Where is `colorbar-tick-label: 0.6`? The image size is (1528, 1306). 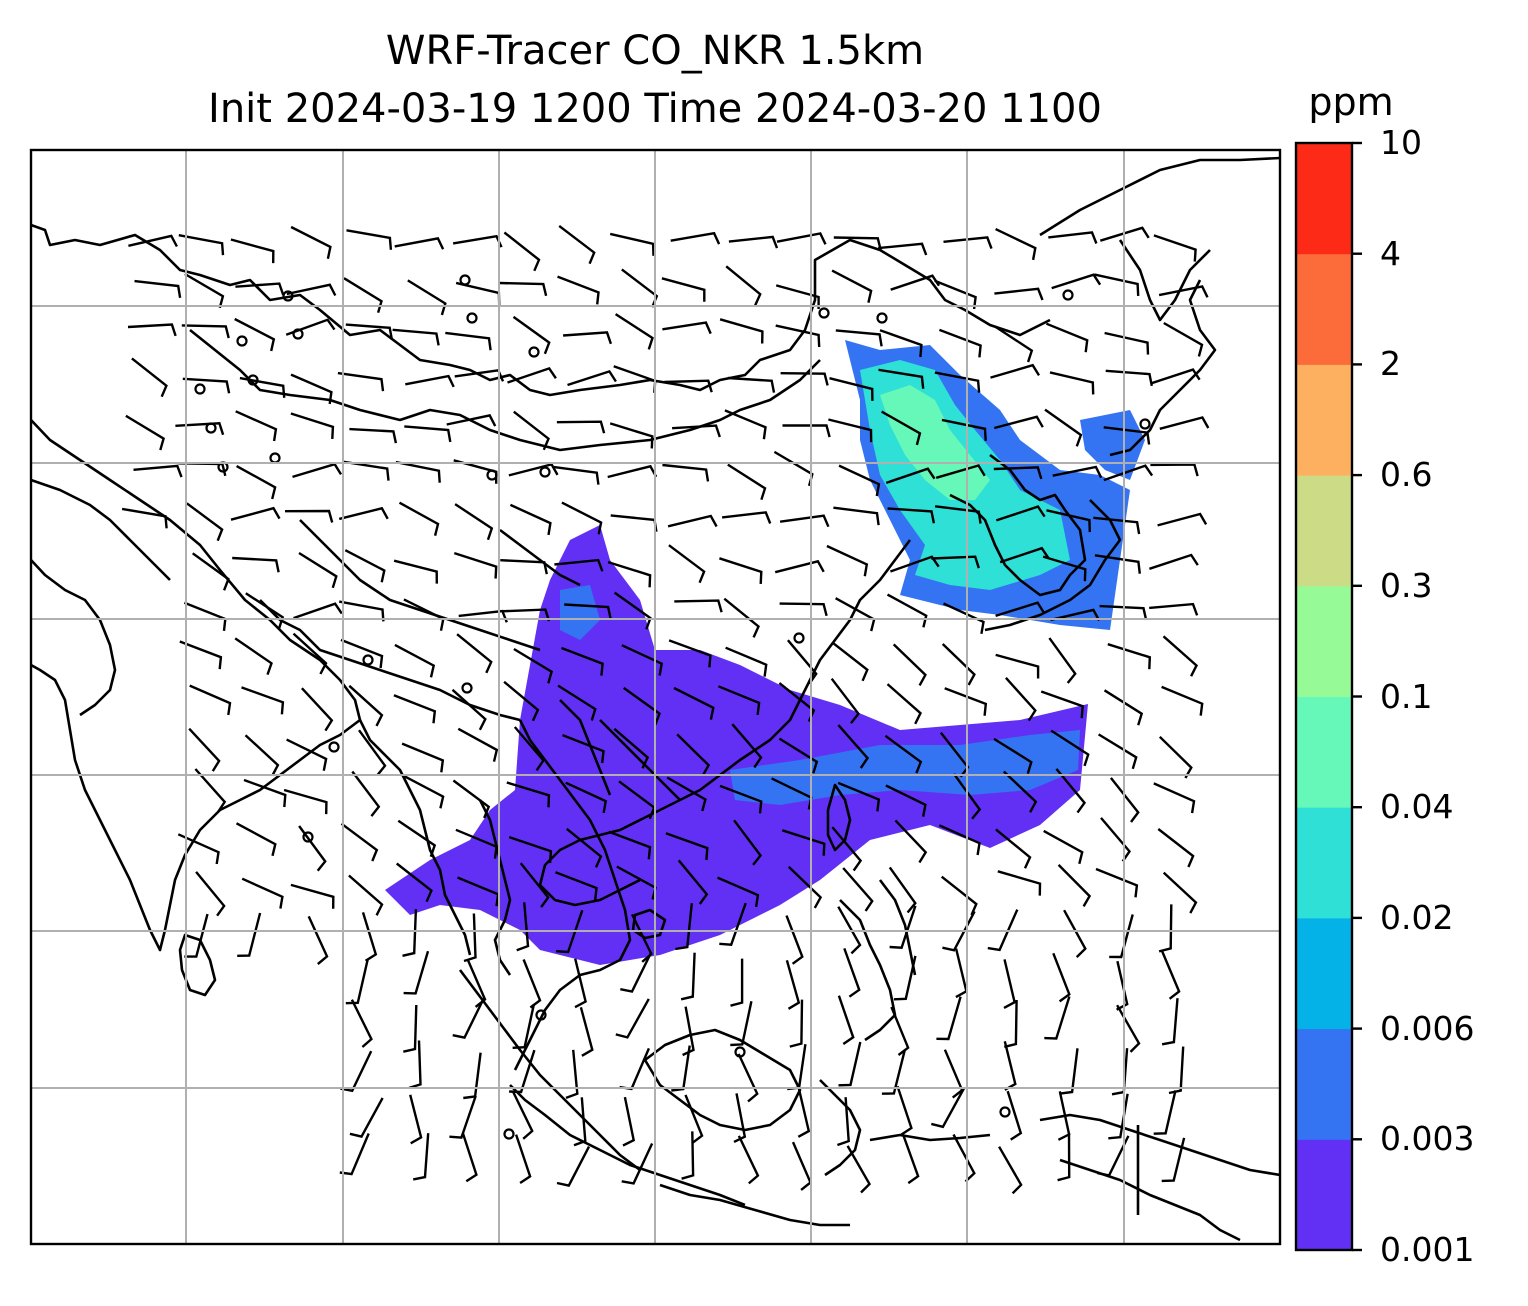 colorbar-tick-label: 0.6 is located at coordinates (1406, 475).